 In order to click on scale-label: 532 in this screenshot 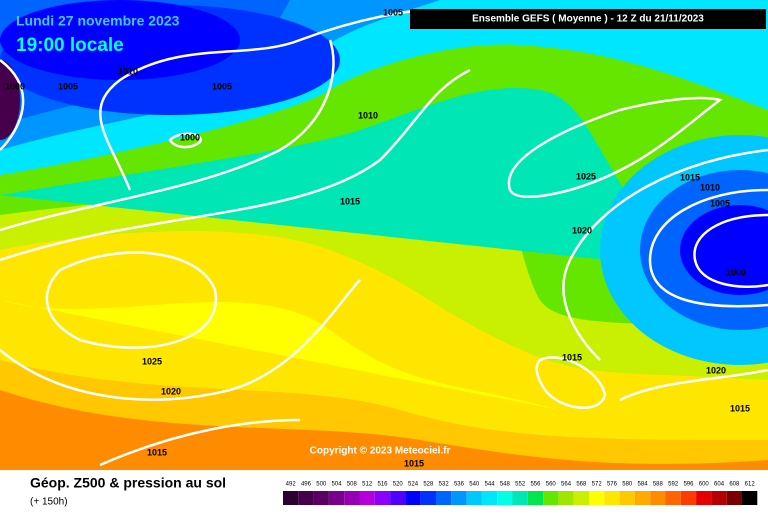, I will do `click(444, 485)`.